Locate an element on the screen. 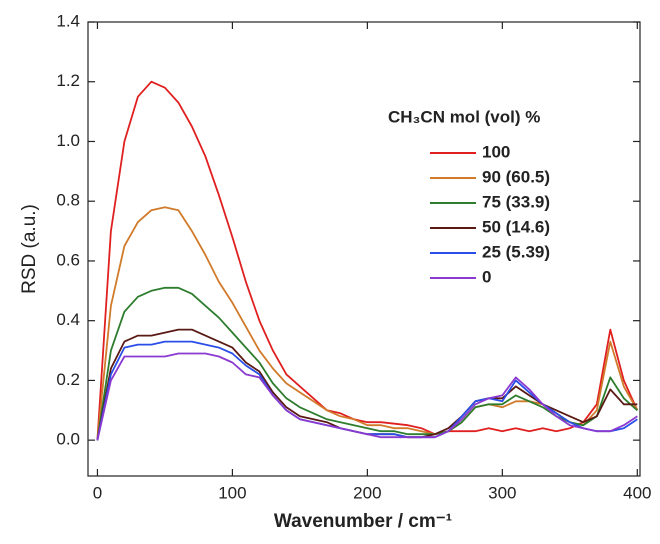 The image size is (660, 544). x-tick-label: 100 is located at coordinates (232, 492).